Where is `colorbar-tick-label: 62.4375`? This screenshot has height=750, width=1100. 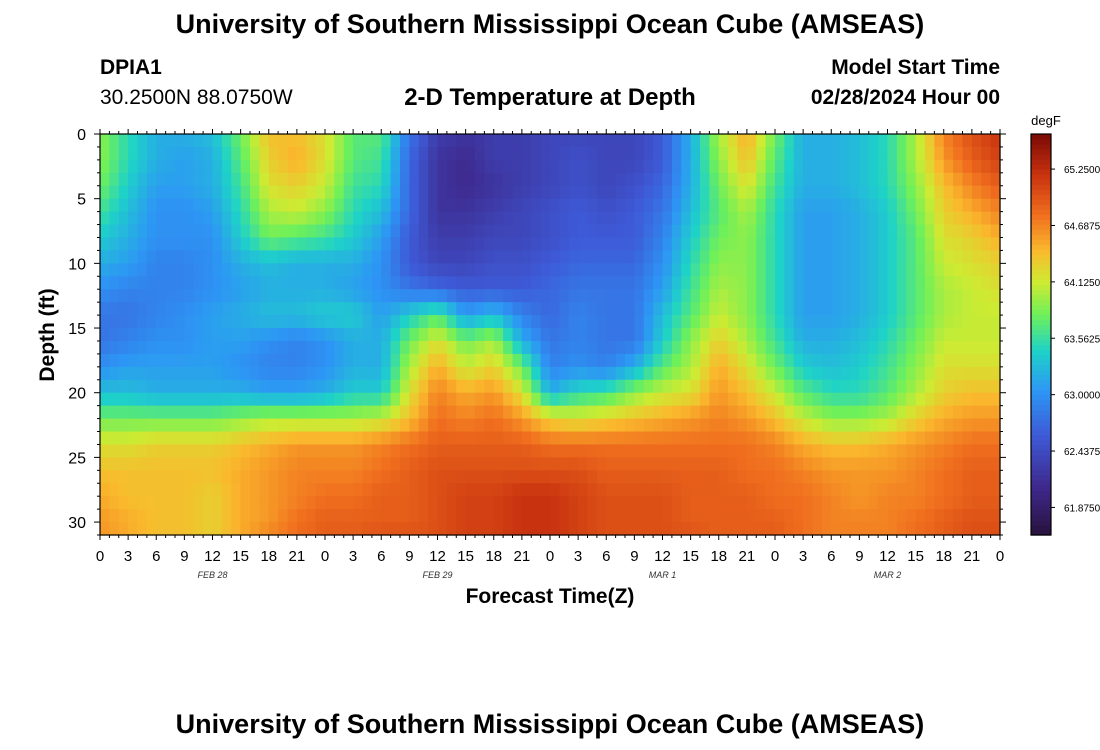 colorbar-tick-label: 62.4375 is located at coordinates (1082, 452).